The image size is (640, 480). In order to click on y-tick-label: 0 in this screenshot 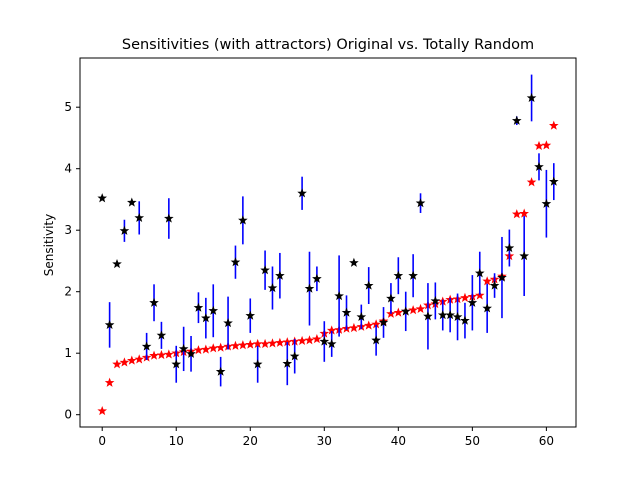, I will do `click(68, 415)`.